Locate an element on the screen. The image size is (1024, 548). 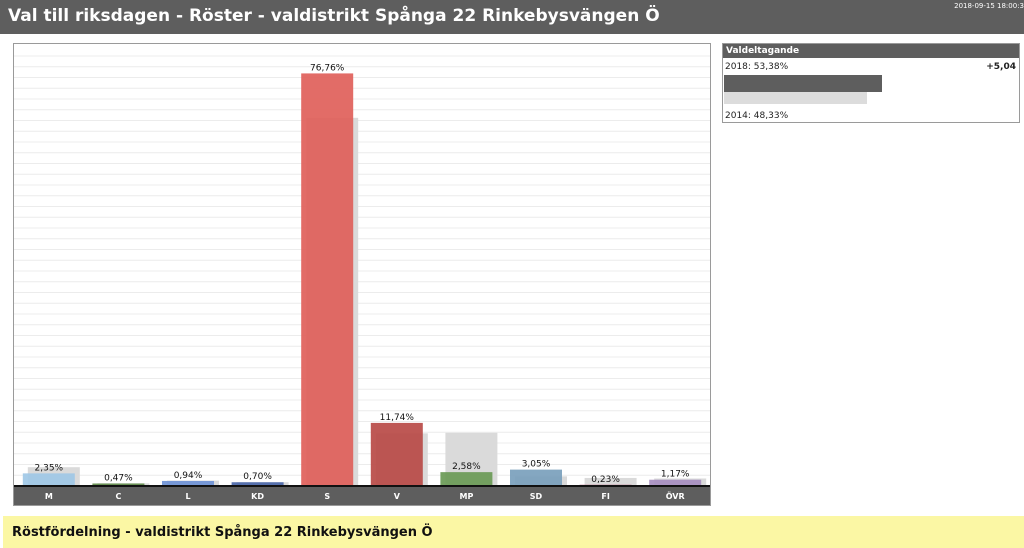
tick-label-ÖVR: ÖVR is located at coordinates (675, 496).